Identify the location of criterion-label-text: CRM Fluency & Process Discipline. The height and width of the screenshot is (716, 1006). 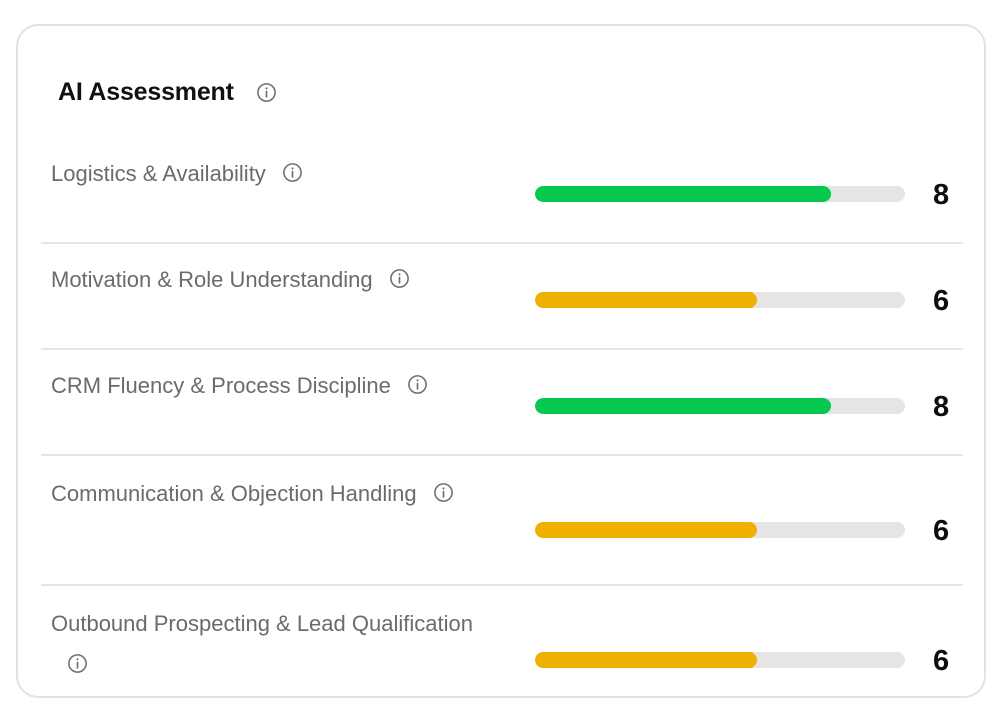
(221, 386).